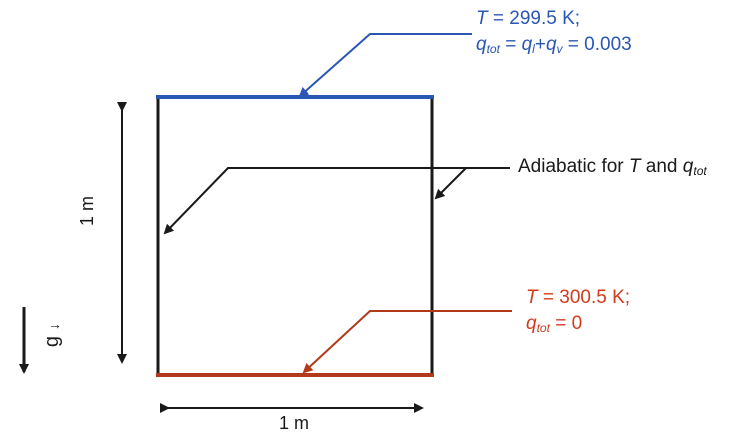  What do you see at coordinates (534, 18) in the screenshot?
I see `top-bc-temperature: = 299.5 K;` at bounding box center [534, 18].